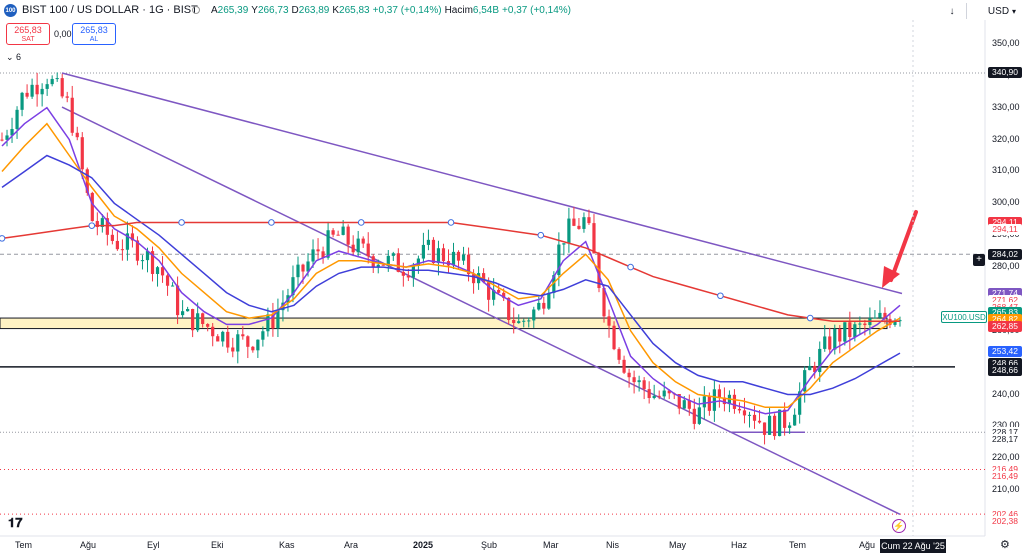 This screenshot has width=1024, height=554. I want to click on time-axis-label: 2025, so click(423, 545).